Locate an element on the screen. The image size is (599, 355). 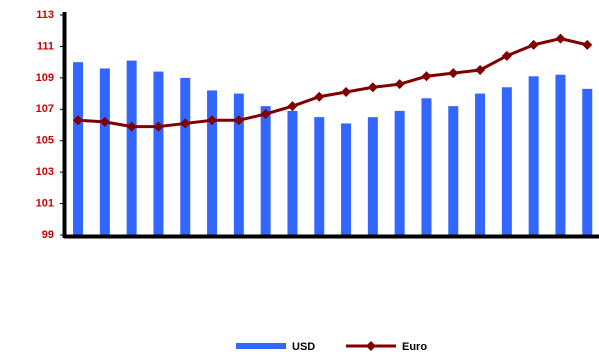
y-tick-label: 101 is located at coordinates (45, 203).